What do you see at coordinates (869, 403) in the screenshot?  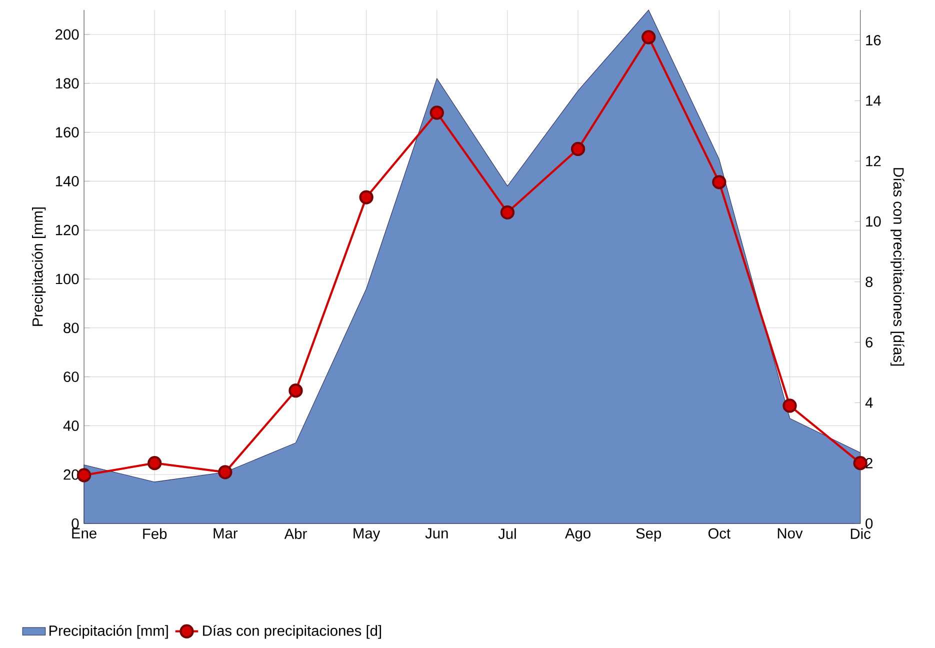 I see `y2-tick-label: 4` at bounding box center [869, 403].